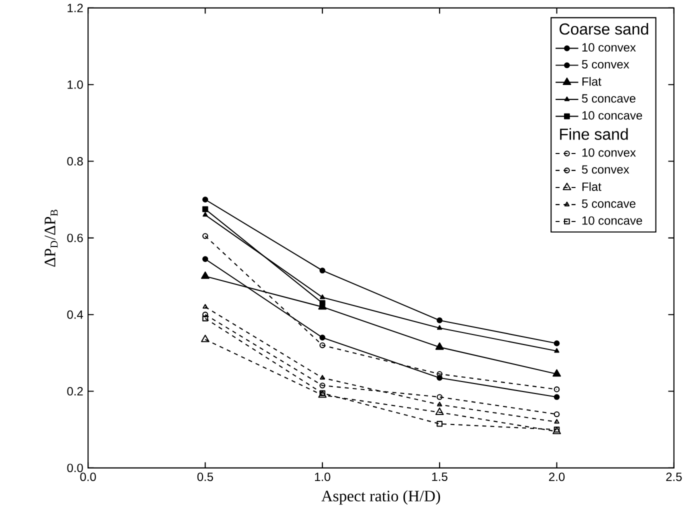 The height and width of the screenshot is (527, 683). I want to click on legend-title: Coarse sand, so click(604, 29).